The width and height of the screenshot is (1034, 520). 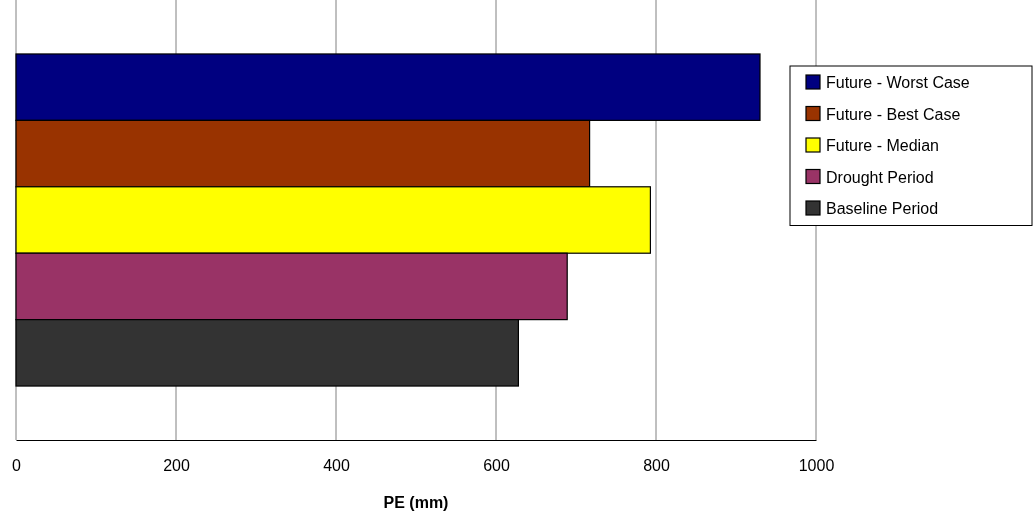 What do you see at coordinates (176, 466) in the screenshot?
I see `x-tick-label: 200` at bounding box center [176, 466].